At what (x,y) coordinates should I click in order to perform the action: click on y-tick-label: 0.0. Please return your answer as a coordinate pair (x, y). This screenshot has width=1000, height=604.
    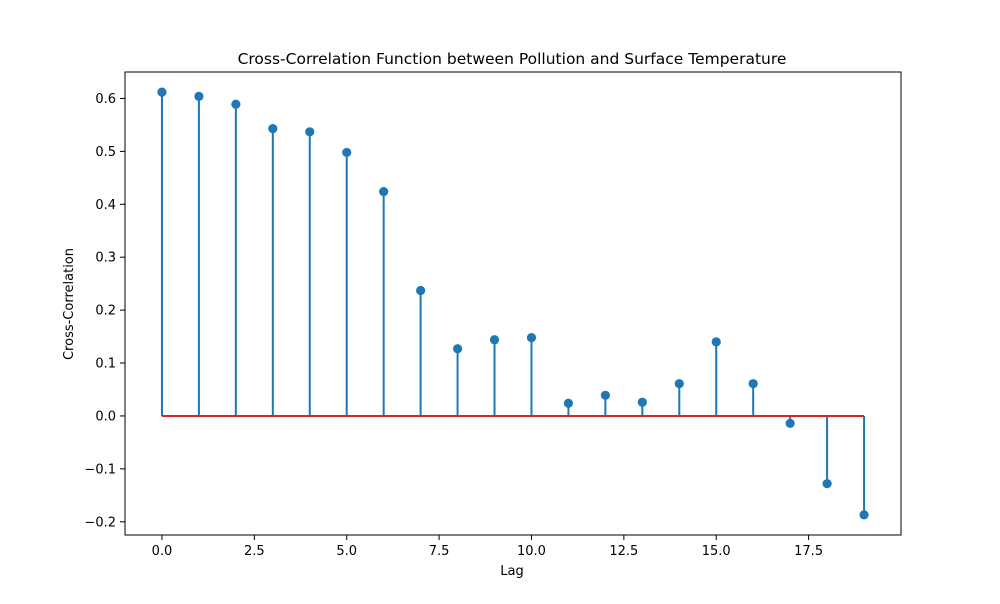
    Looking at the image, I should click on (105, 416).